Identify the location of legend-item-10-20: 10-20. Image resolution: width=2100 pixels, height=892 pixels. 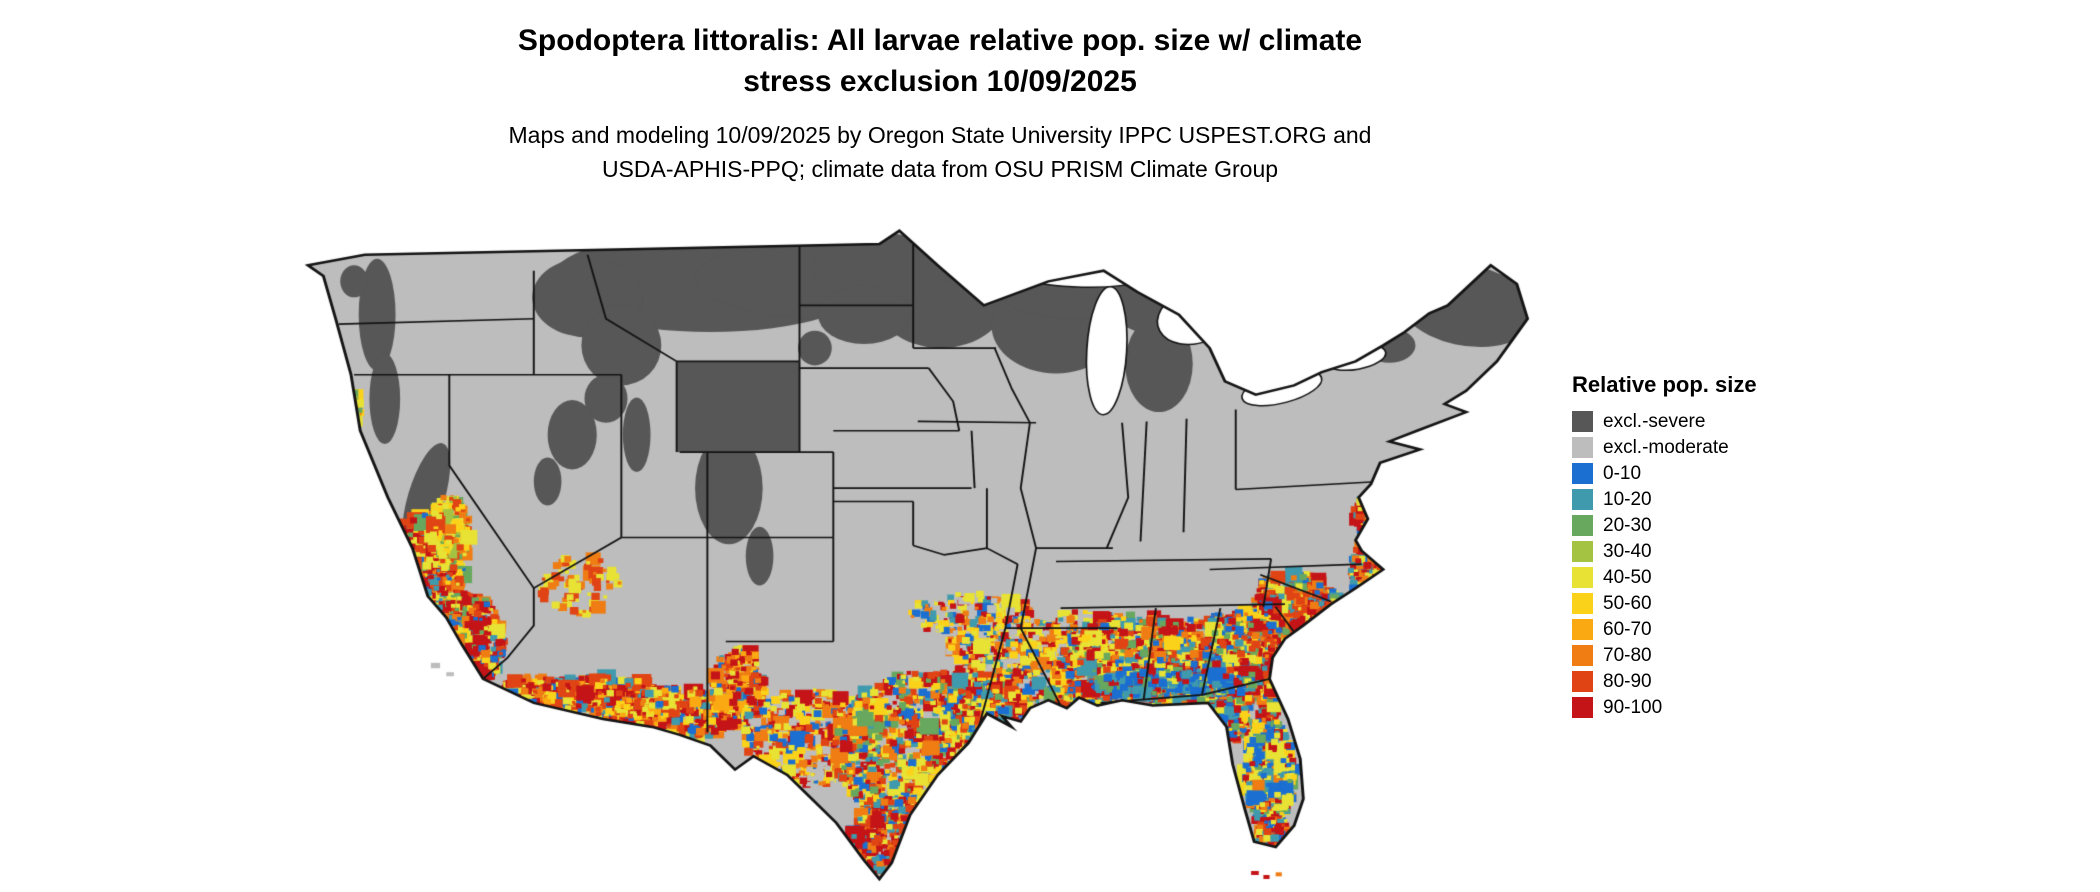
(1664, 499).